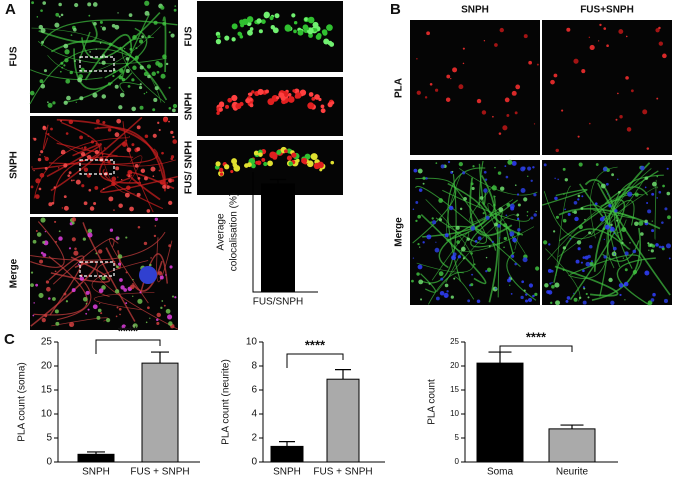 The image size is (676, 481). What do you see at coordinates (315, 344) in the screenshot?
I see `significance-label: ****` at bounding box center [315, 344].